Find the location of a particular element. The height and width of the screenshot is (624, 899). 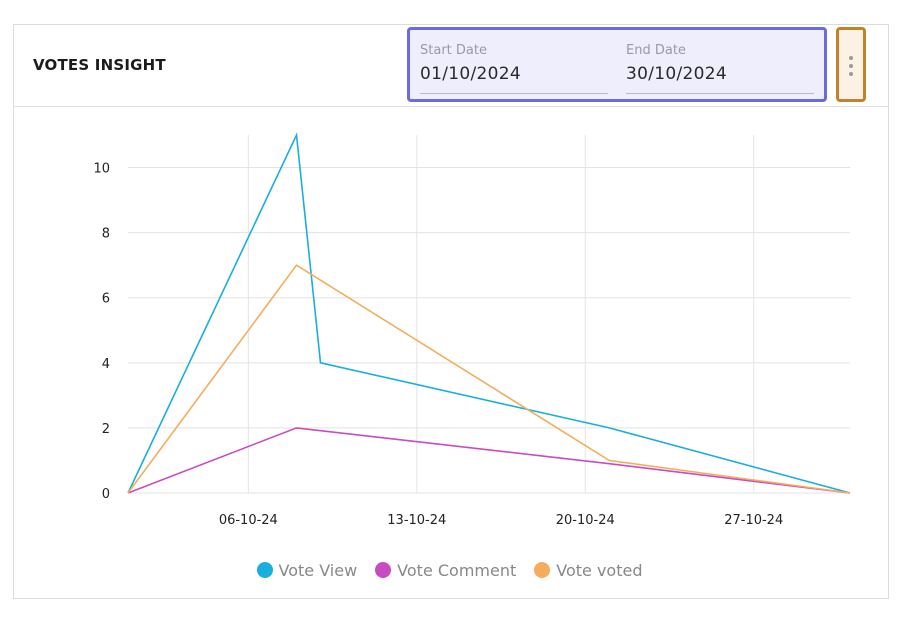

legend-label: Vote voted is located at coordinates (599, 570).